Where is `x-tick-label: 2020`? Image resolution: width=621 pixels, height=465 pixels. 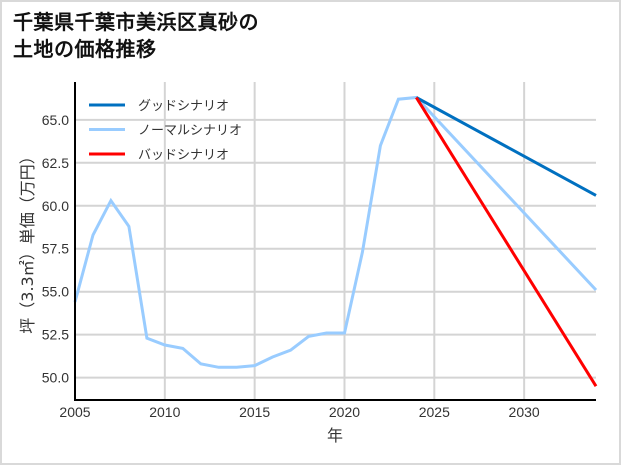
x-tick-label: 2020 is located at coordinates (344, 412).